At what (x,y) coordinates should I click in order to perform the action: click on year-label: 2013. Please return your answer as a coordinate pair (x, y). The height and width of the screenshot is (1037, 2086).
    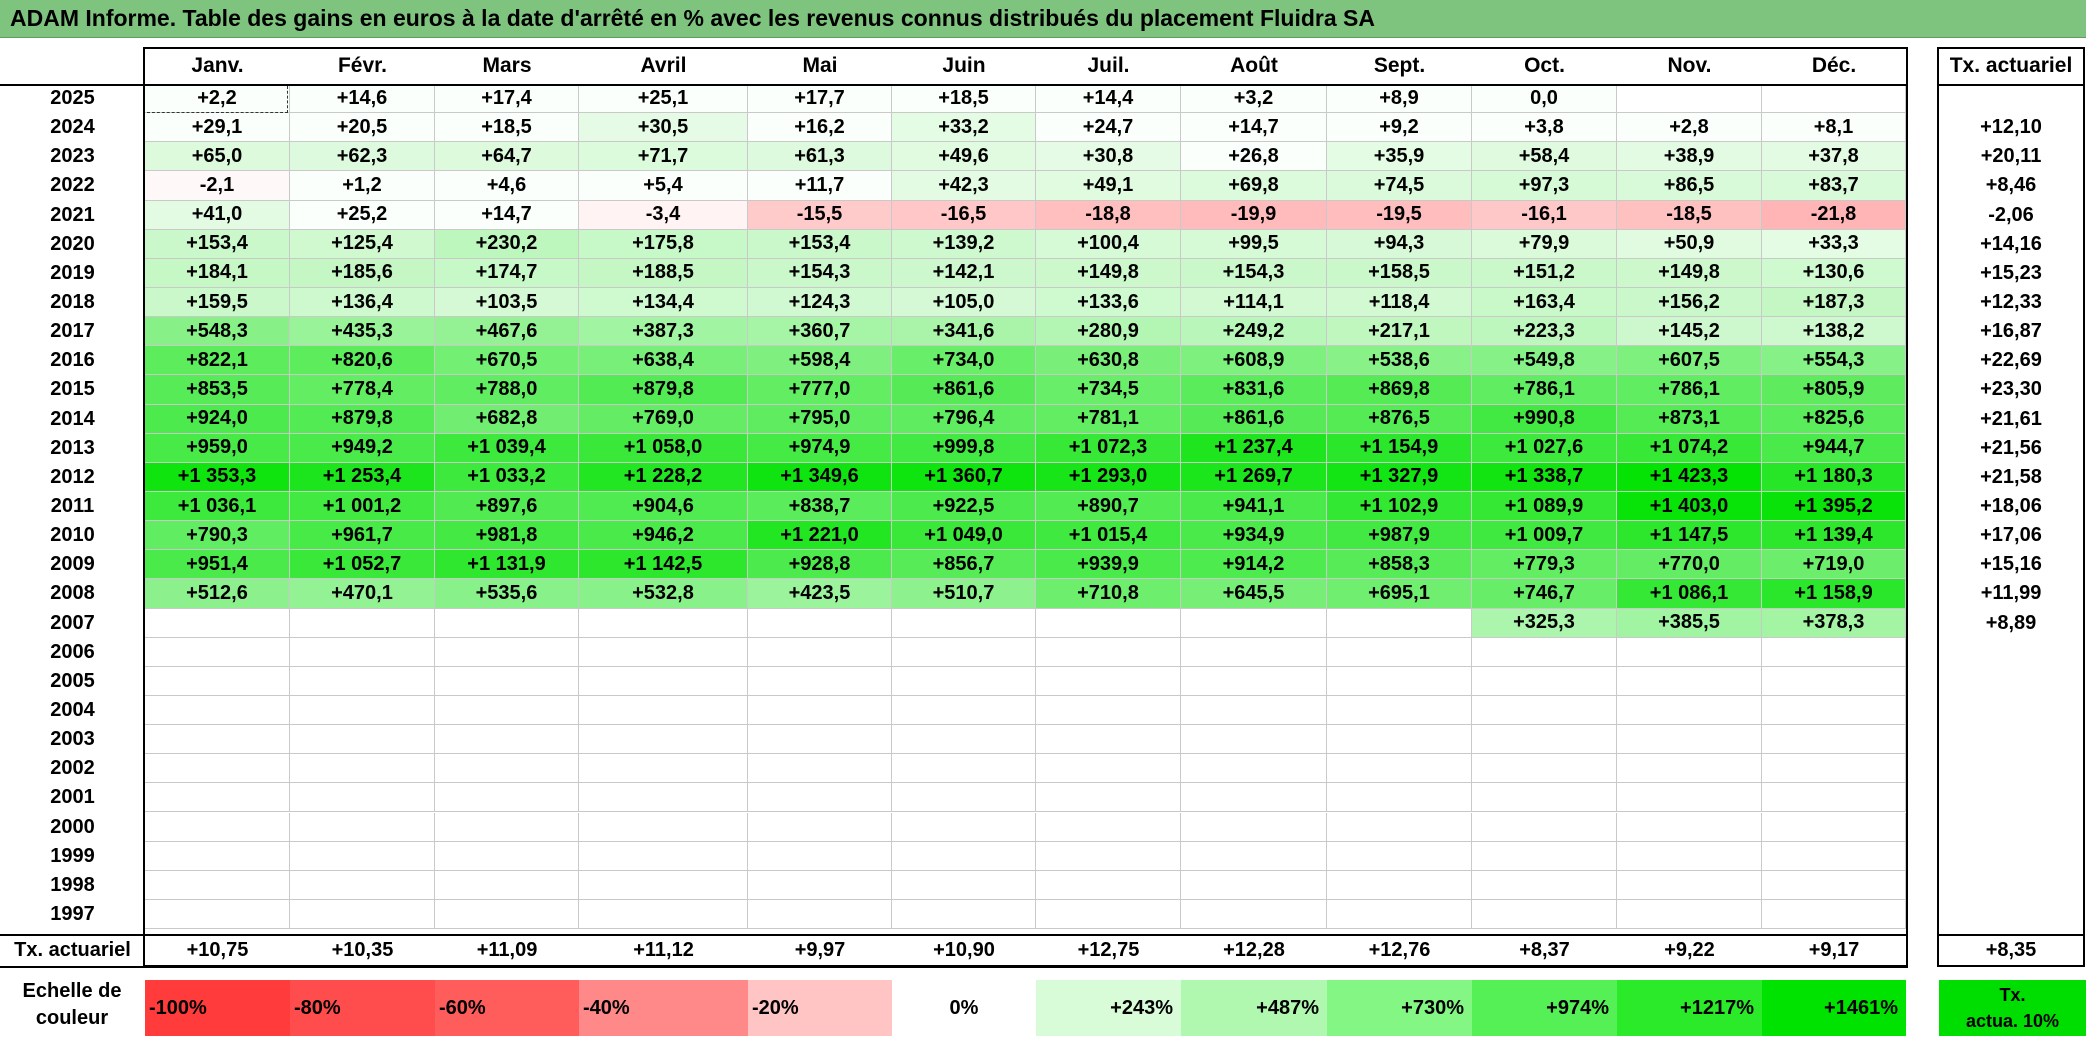
    Looking at the image, I should click on (72, 447).